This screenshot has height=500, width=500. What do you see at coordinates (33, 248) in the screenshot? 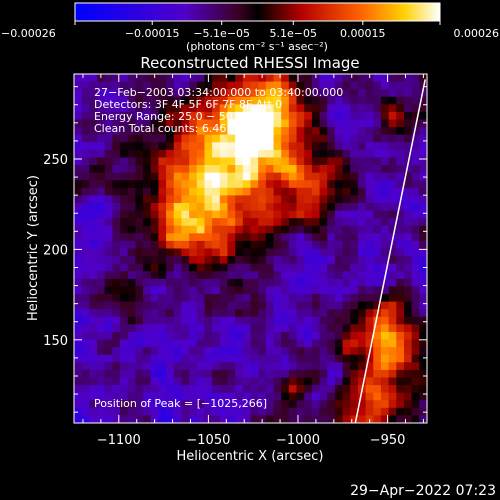
I see `y-axis-label: Heliocentric Y (arcsec)` at bounding box center [33, 248].